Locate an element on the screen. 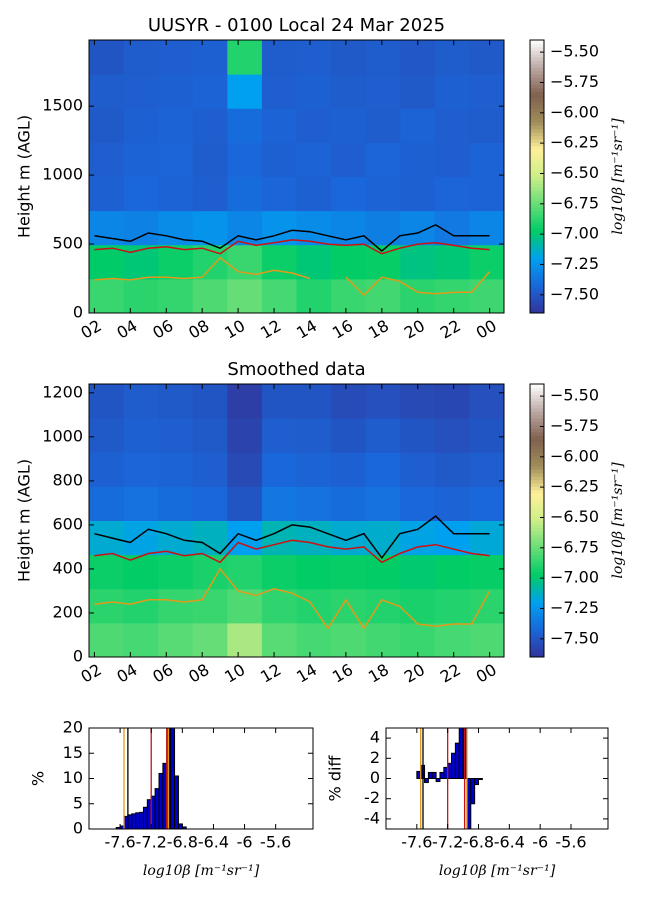  colorbar-tick-label: −7.00 is located at coordinates (574, 233).